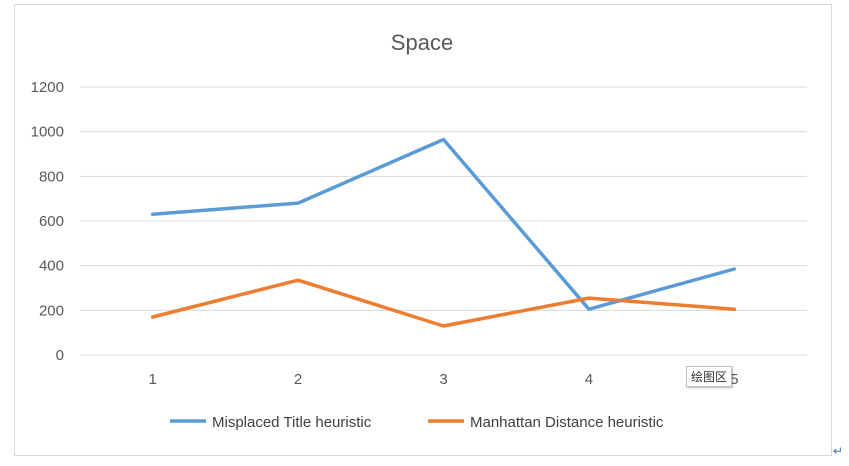 This screenshot has width=849, height=466. What do you see at coordinates (60, 355) in the screenshot?
I see `y-tick-label: 0` at bounding box center [60, 355].